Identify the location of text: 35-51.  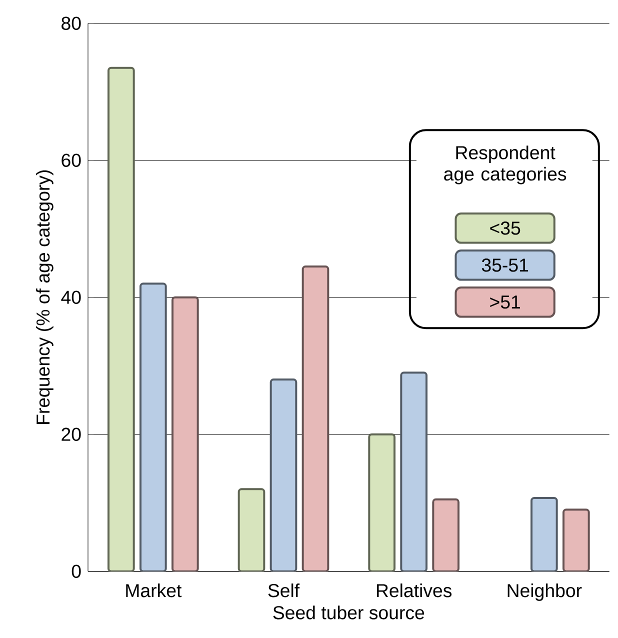
(505, 265).